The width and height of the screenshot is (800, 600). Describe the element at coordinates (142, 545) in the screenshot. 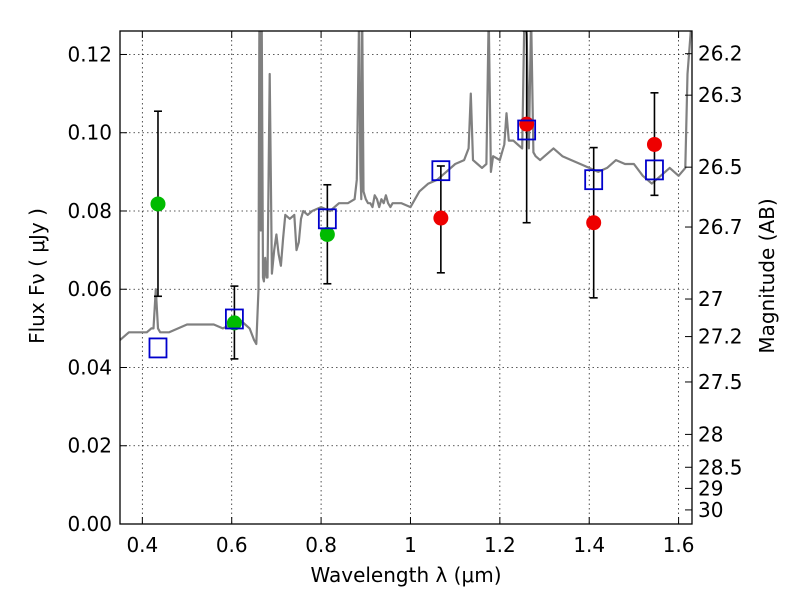

I see `x-tick-label: 0.4` at that location.